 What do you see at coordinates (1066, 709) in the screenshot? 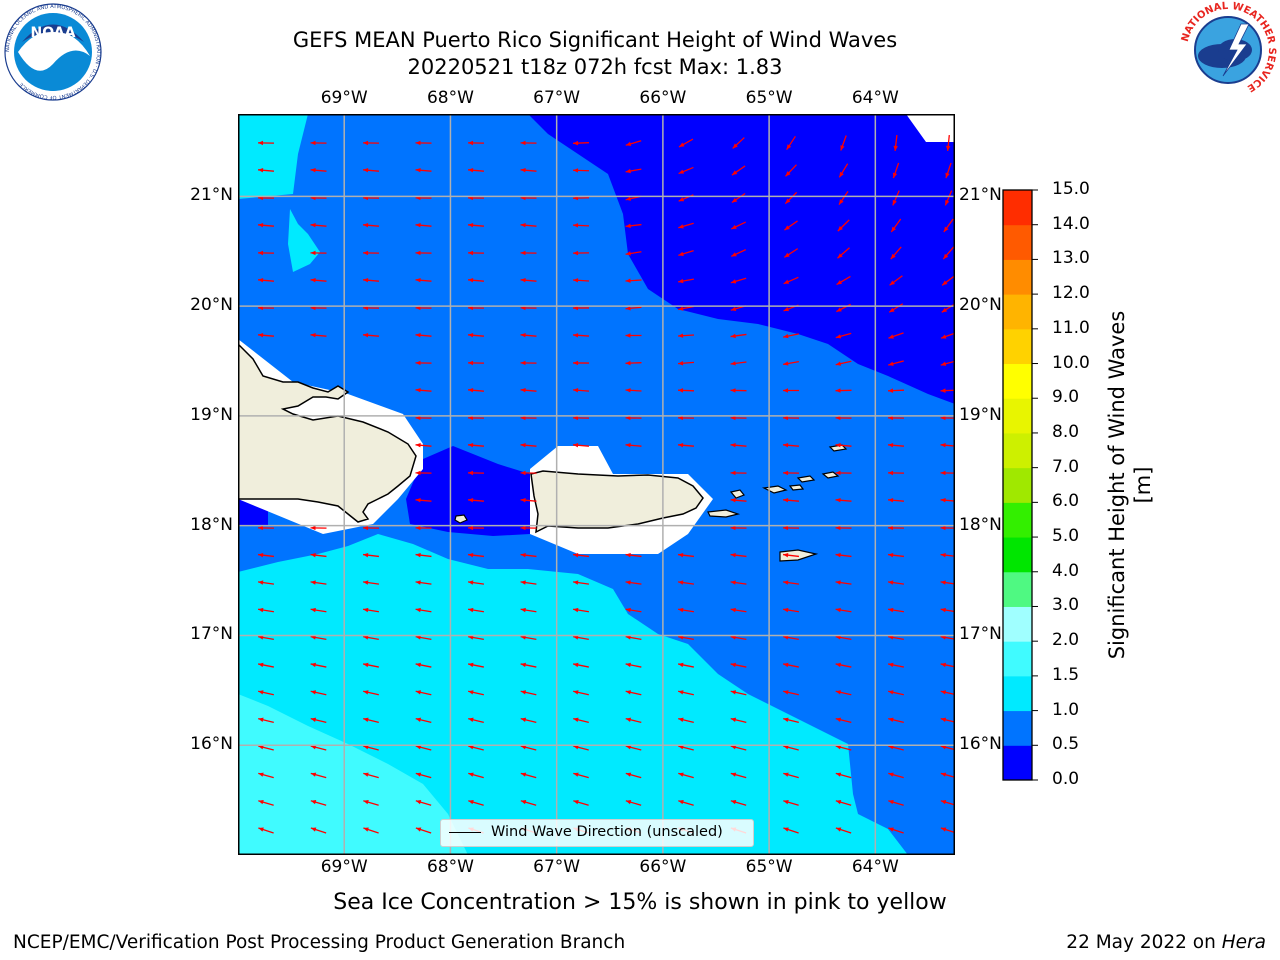
I see `colorbar-tick-label: 1.0` at bounding box center [1066, 709].